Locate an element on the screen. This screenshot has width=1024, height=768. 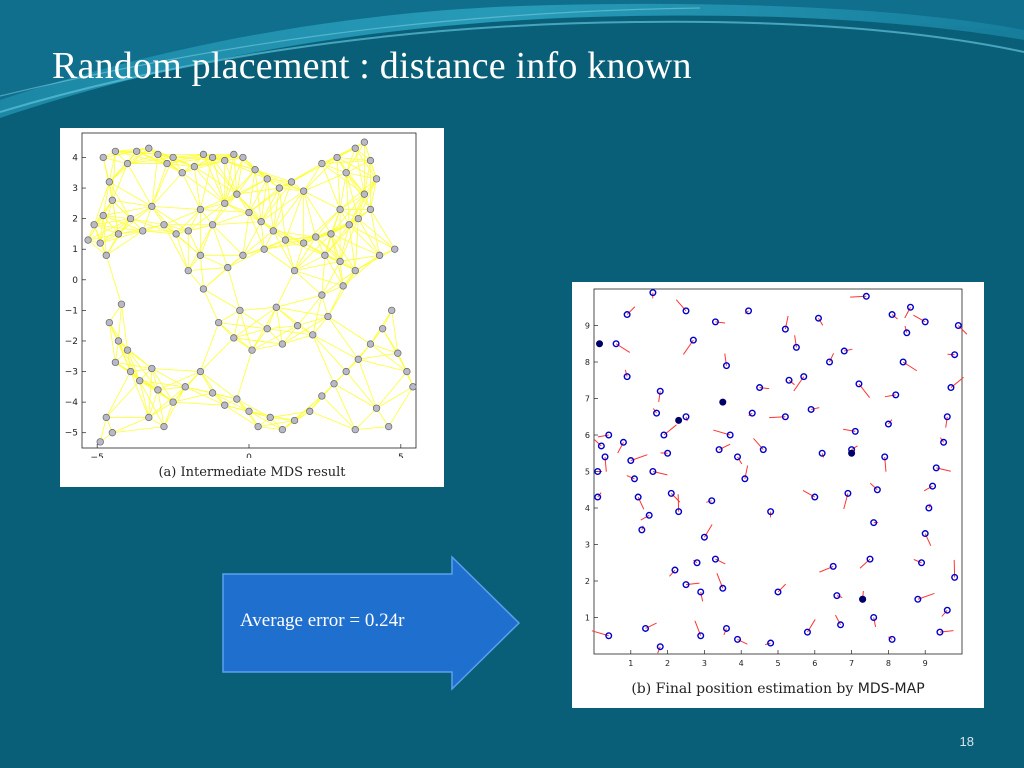
y-tick-label: 5 is located at coordinates (587, 472).